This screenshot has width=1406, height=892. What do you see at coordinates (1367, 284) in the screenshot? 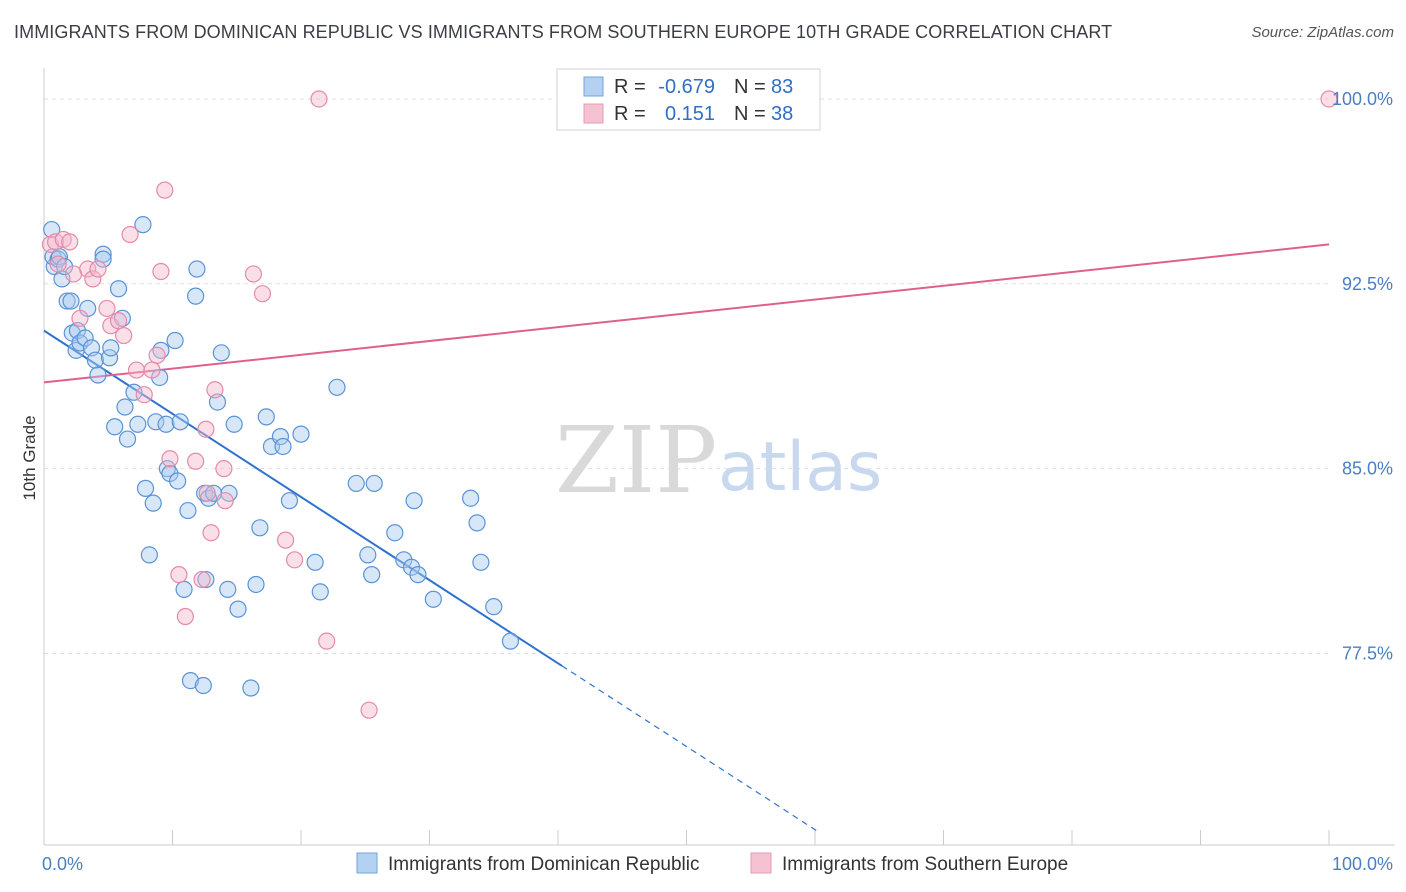
I see `y-tick-label: 92.5%` at bounding box center [1367, 284].